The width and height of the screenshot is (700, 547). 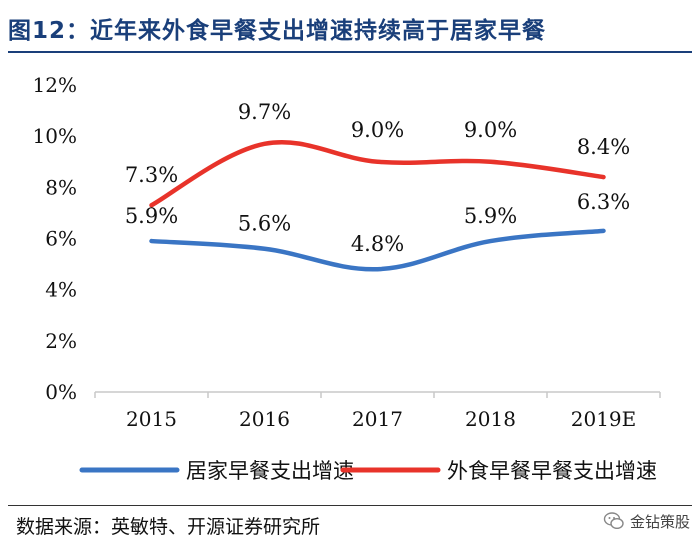 What do you see at coordinates (264, 419) in the screenshot?
I see `x-tick-label: 2016` at bounding box center [264, 419].